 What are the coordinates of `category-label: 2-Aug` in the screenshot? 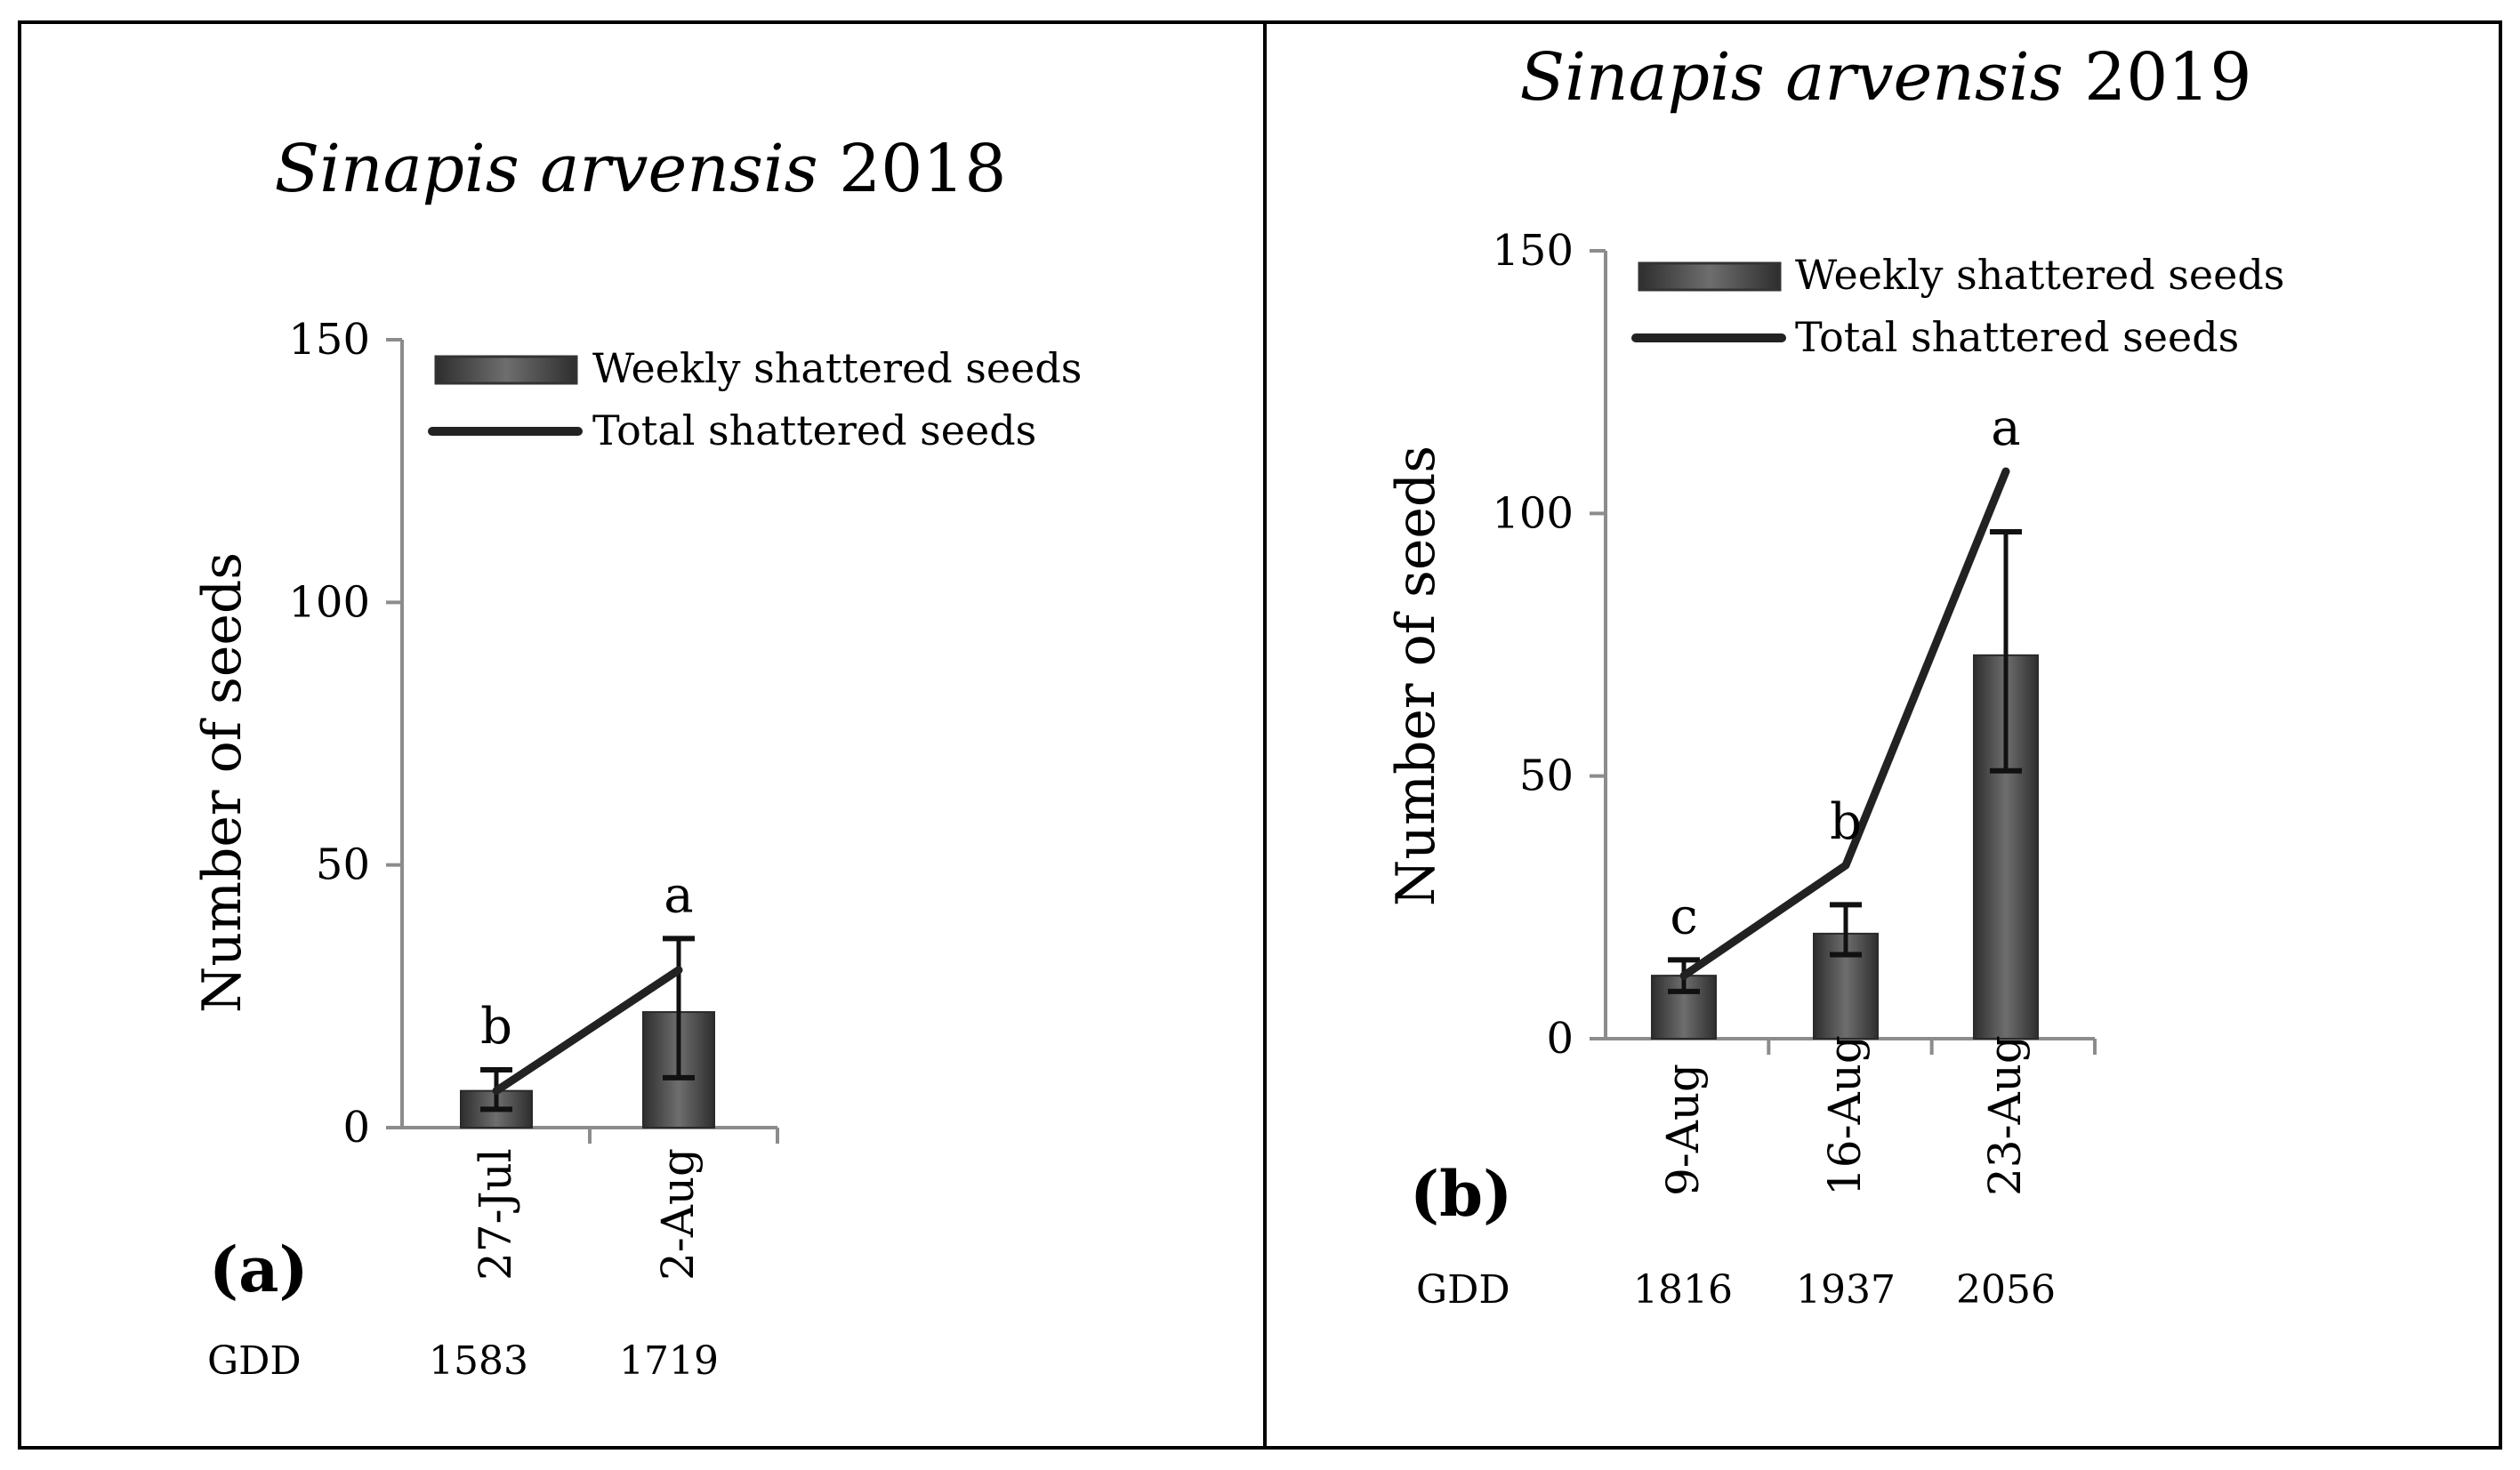 It's located at (678, 1214).